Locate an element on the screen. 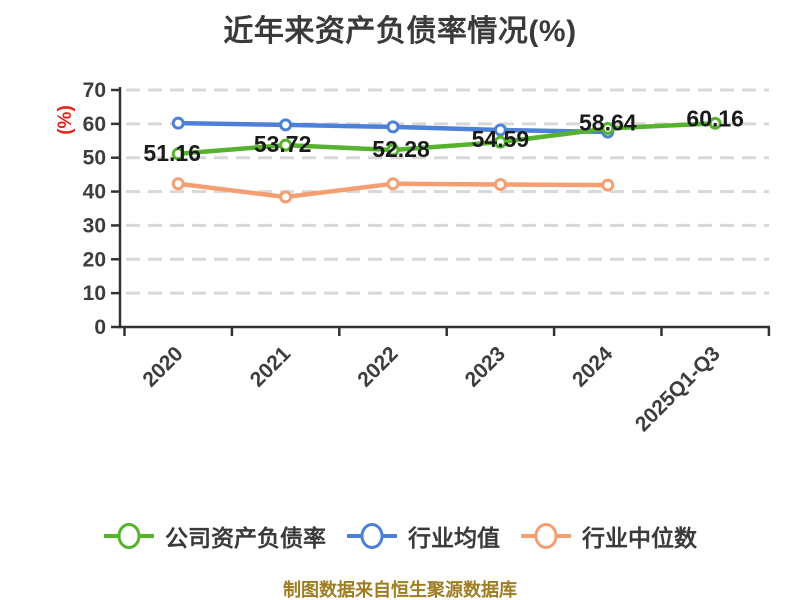 Image resolution: width=800 pixels, height=600 pixels. y-axis-tick-labels: 0 10 20 30 40 50 60 70 is located at coordinates (94, 209).